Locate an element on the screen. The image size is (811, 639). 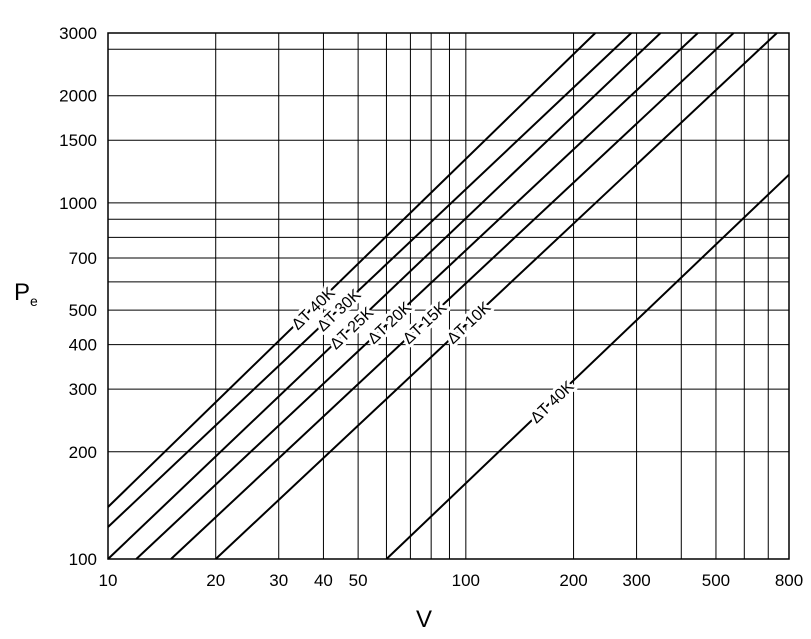
series-label: ΔT 10K is located at coordinates (469, 323).